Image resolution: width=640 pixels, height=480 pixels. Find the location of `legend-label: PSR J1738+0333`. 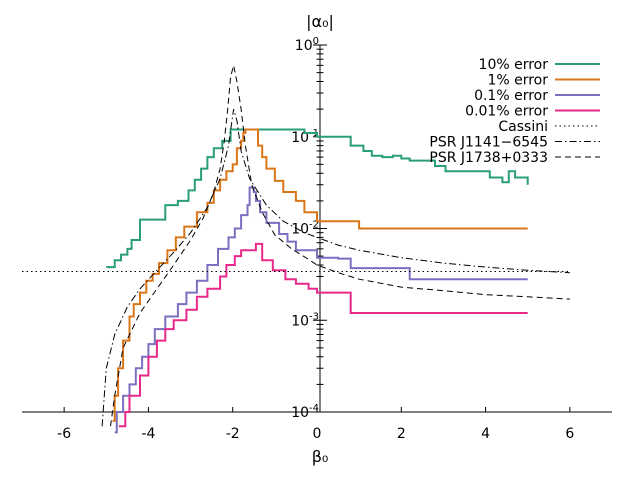

legend-label: PSR J1738+0333 is located at coordinates (488, 158).